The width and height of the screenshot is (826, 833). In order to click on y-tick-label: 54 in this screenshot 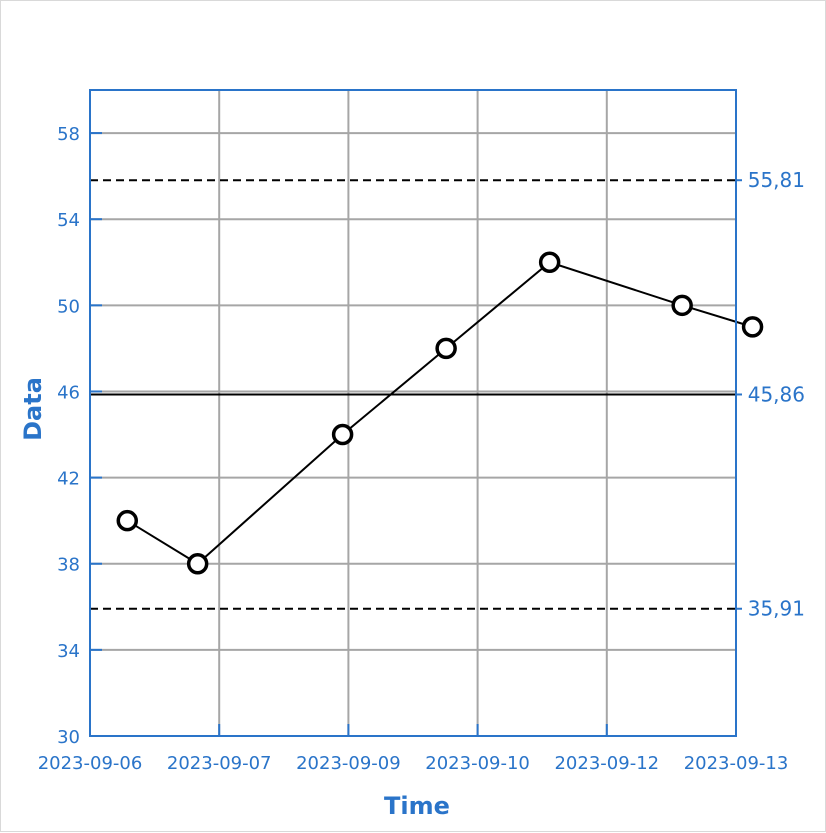, I will do `click(68, 220)`.